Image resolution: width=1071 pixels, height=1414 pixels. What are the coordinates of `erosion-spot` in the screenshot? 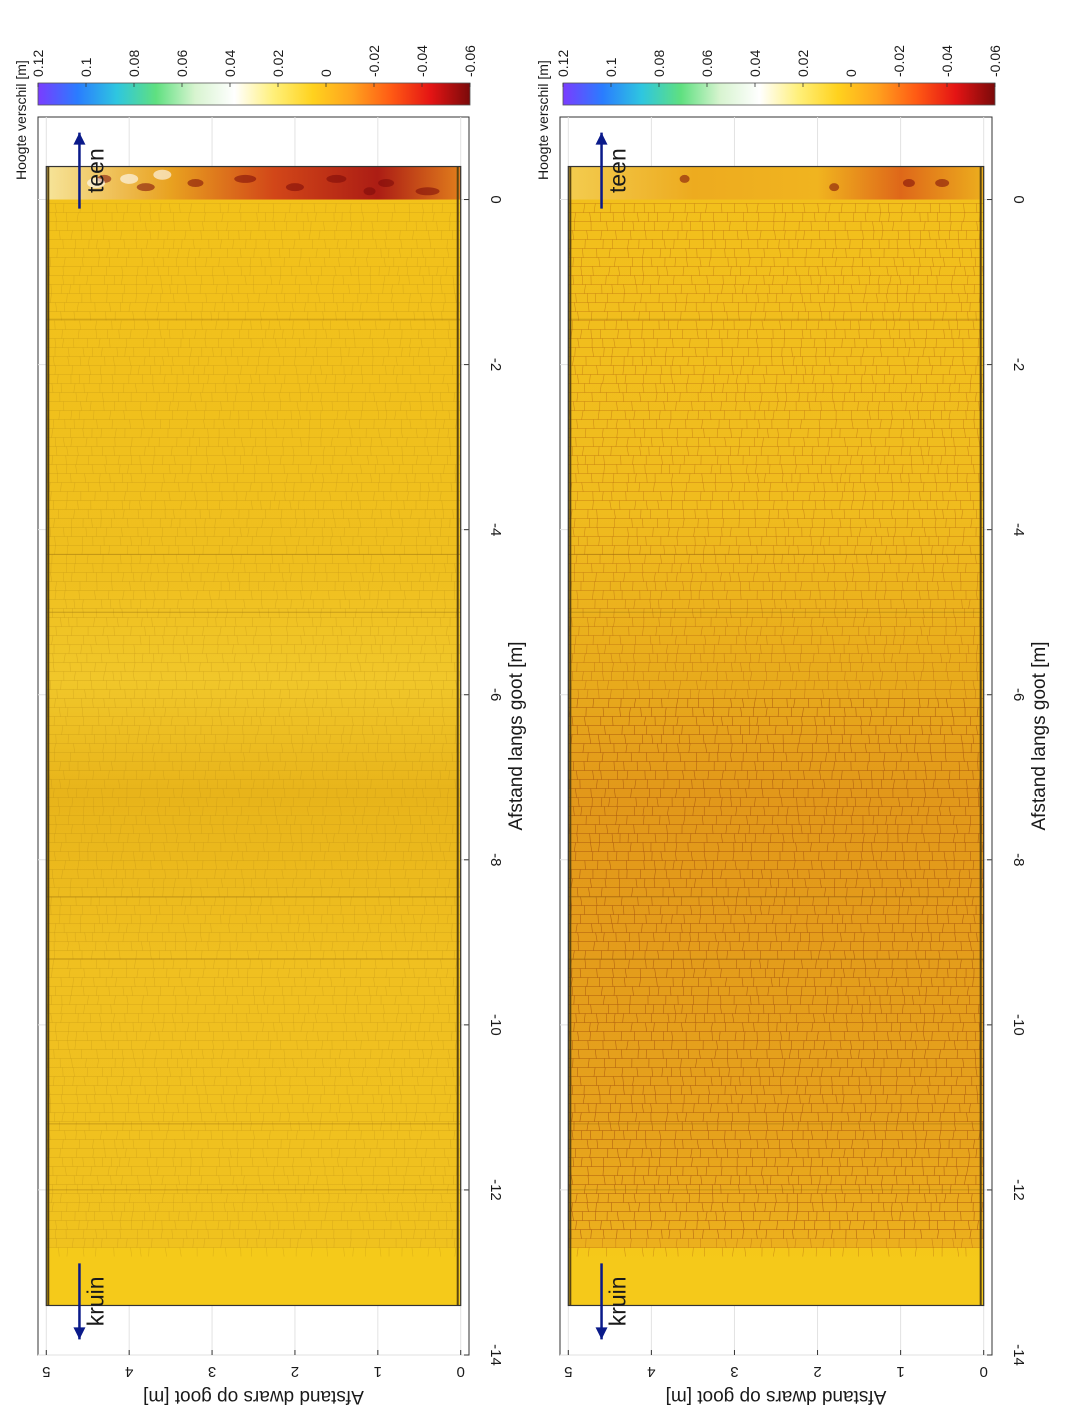 It's located at (195, 183).